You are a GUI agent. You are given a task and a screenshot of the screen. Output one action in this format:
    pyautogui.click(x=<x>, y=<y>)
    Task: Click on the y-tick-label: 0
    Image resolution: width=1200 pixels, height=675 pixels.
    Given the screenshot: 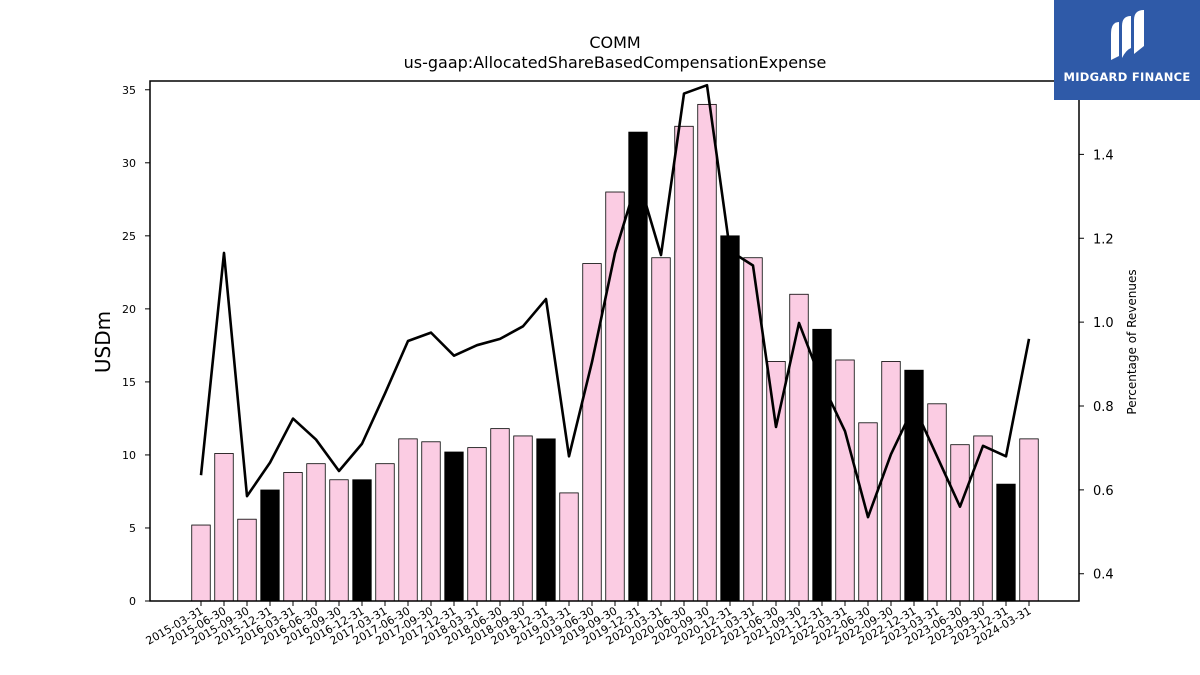 What is the action you would take?
    pyautogui.click(x=132, y=601)
    